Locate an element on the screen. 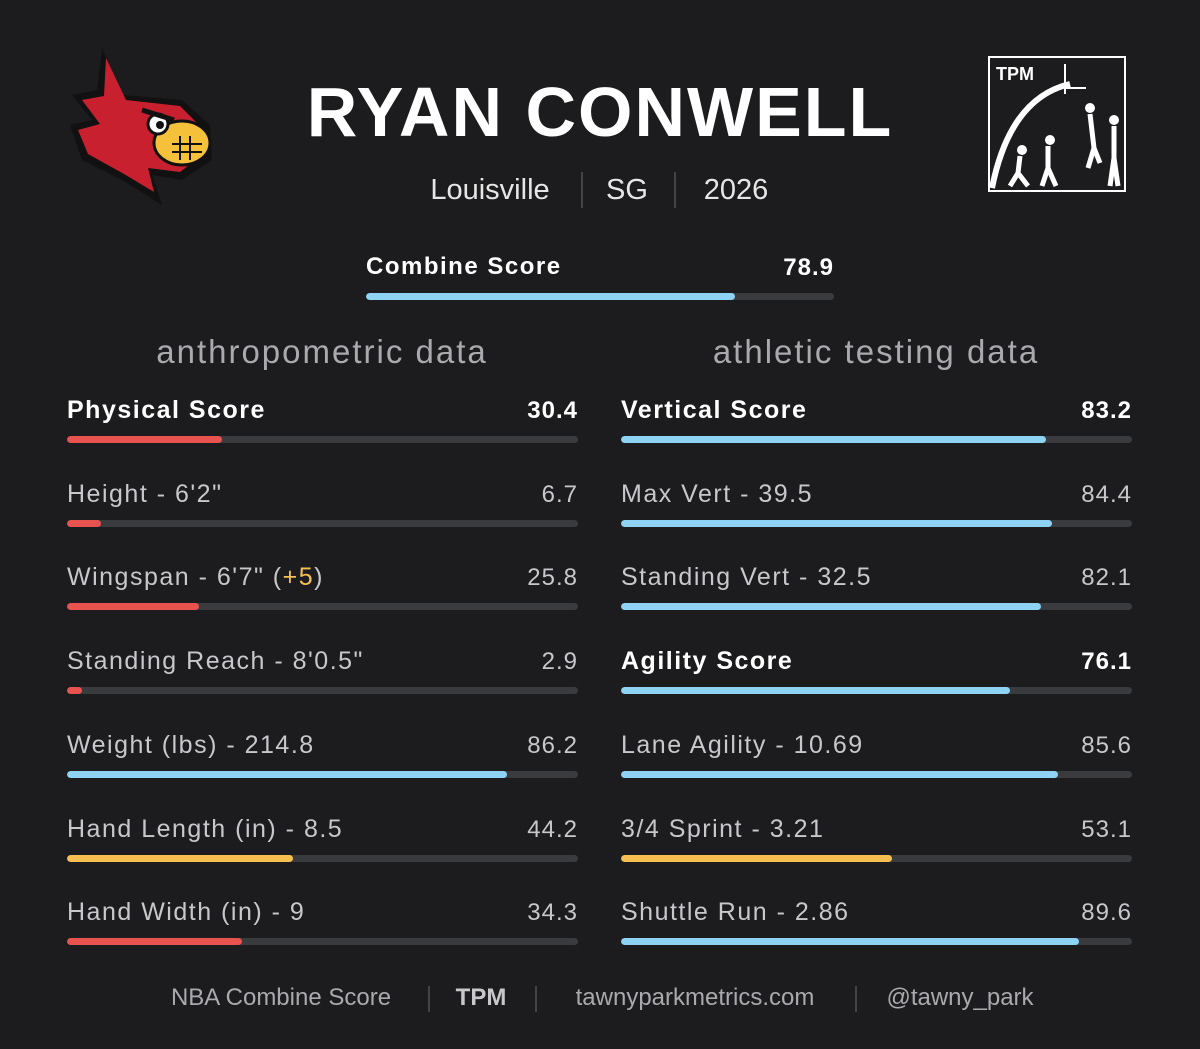 The width and height of the screenshot is (1200, 1049). row-value: 84.4 is located at coordinates (1106, 494).